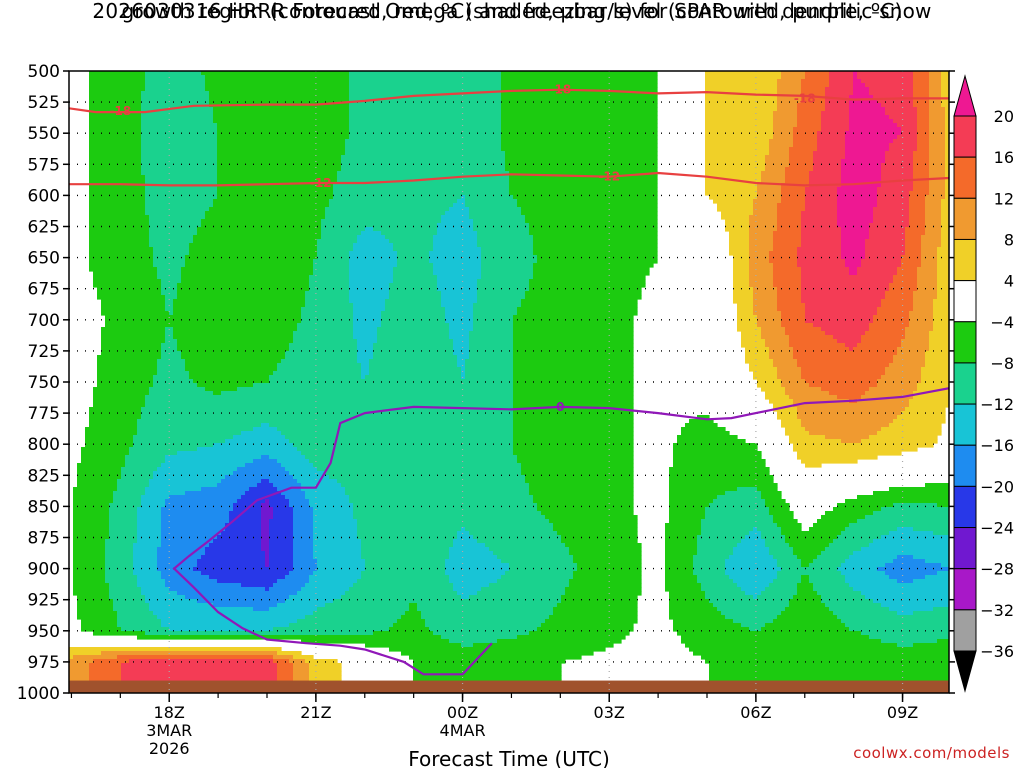 This screenshot has height=768, width=1024. Describe the element at coordinates (965, 383) in the screenshot. I see `colorbar-bin` at that location.